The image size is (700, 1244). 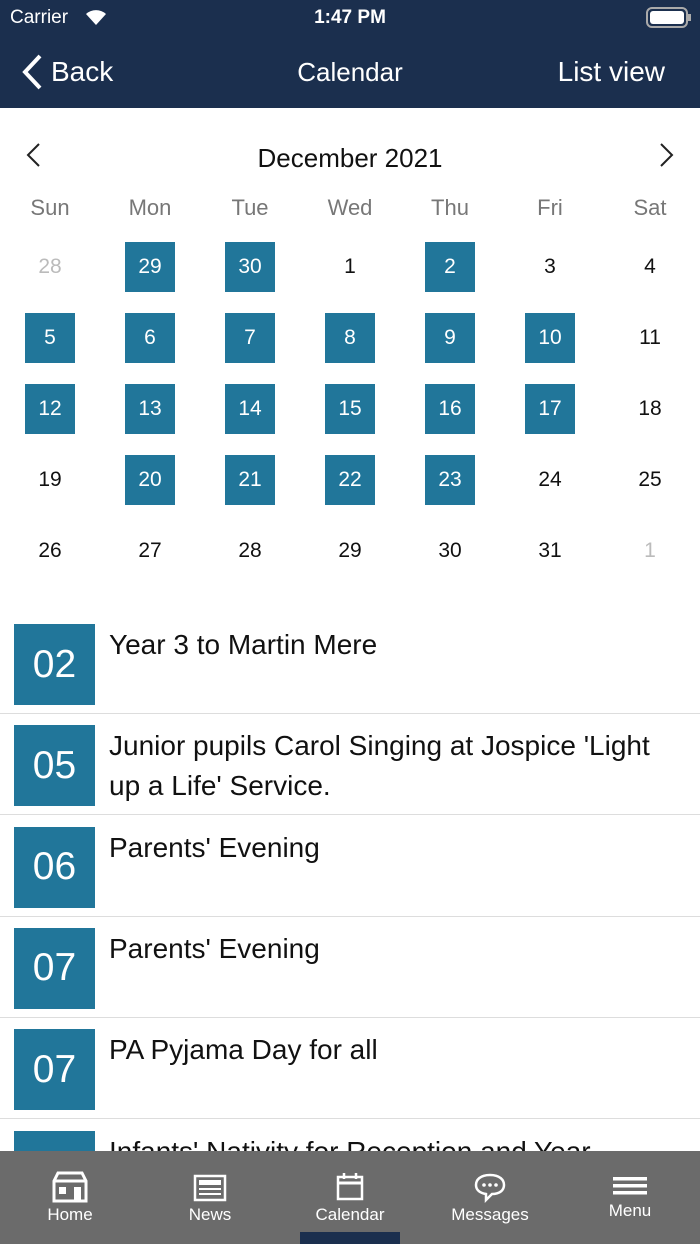 I want to click on event-row: 07 PA Pyjama Day for all, so click(x=350, y=1068).